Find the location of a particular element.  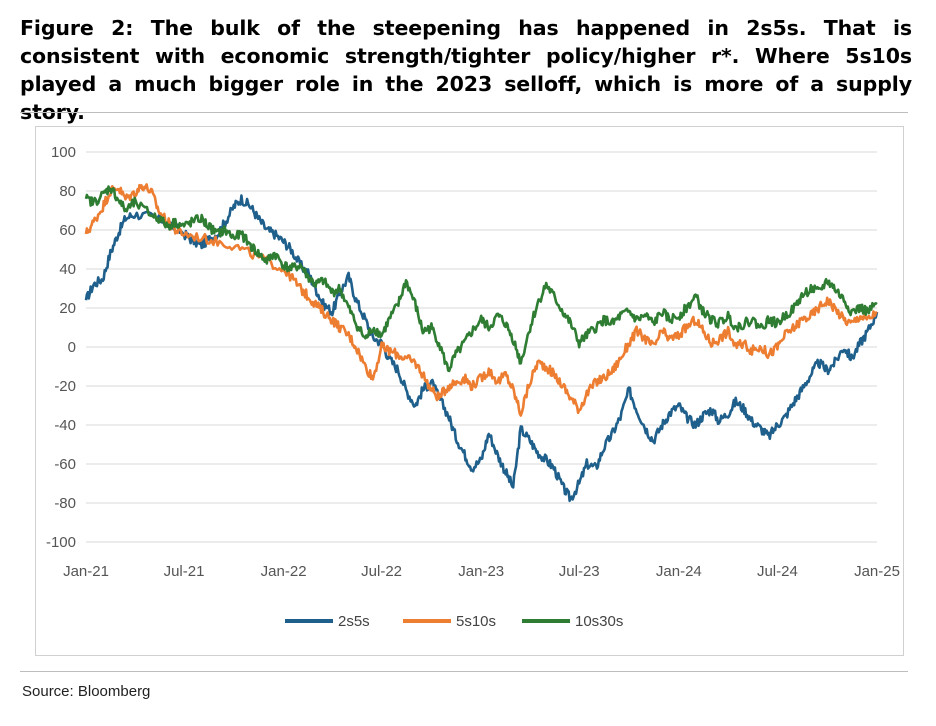

x-tick-label: Jul-24 is located at coordinates (777, 571).